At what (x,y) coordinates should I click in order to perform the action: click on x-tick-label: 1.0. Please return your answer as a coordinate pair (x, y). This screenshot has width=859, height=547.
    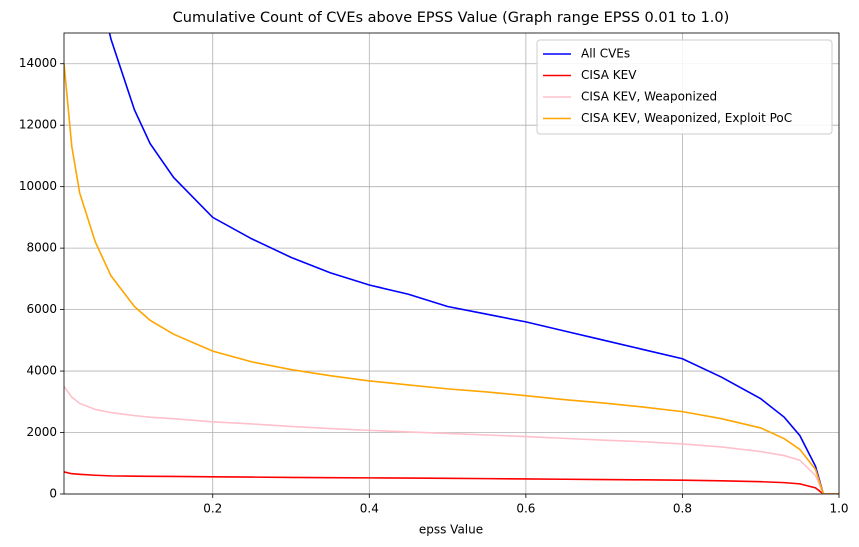
    Looking at the image, I should click on (838, 509).